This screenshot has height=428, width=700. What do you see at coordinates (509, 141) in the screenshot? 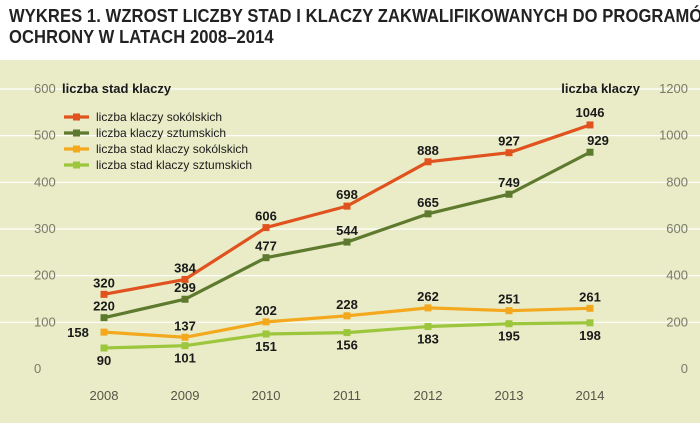
I see `data-label: 927` at bounding box center [509, 141].